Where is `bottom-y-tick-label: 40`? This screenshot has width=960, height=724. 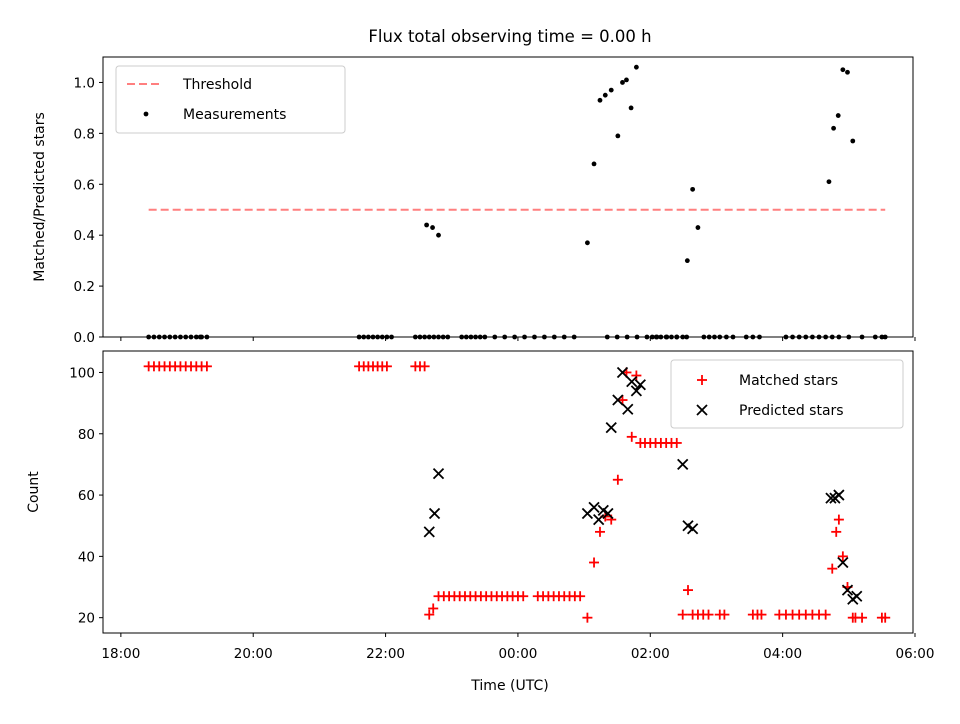
bottom-y-tick-label: 40 is located at coordinates (86, 557).